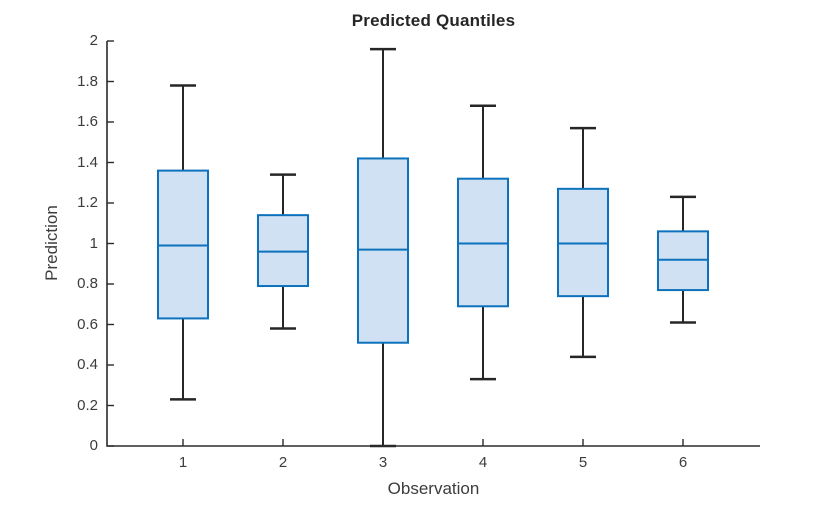  Describe the element at coordinates (87, 162) in the screenshot. I see `y-tick-label: 1.4` at that location.